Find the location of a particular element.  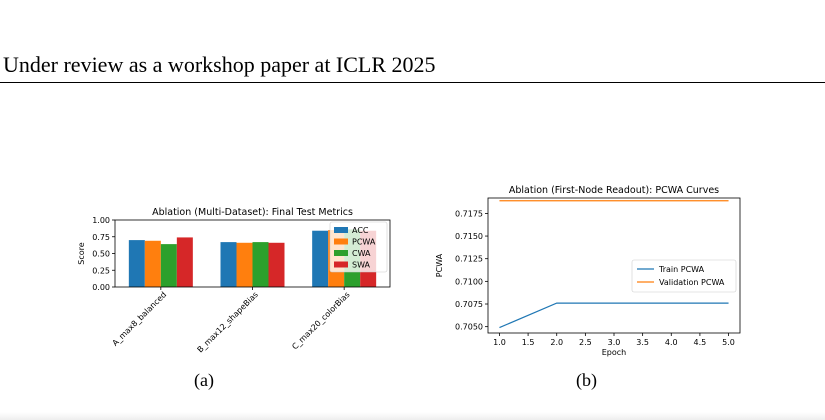

legend-label-pcwa: PCWA is located at coordinates (364, 242).